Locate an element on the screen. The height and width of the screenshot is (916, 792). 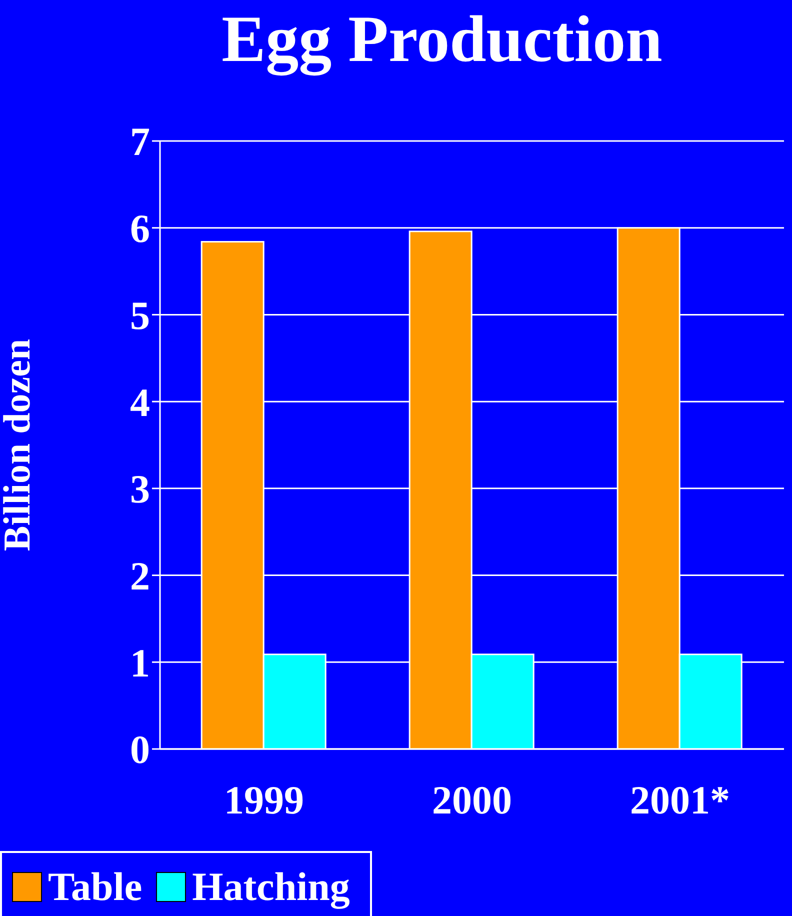
chart-title: Egg Production is located at coordinates (442, 40).